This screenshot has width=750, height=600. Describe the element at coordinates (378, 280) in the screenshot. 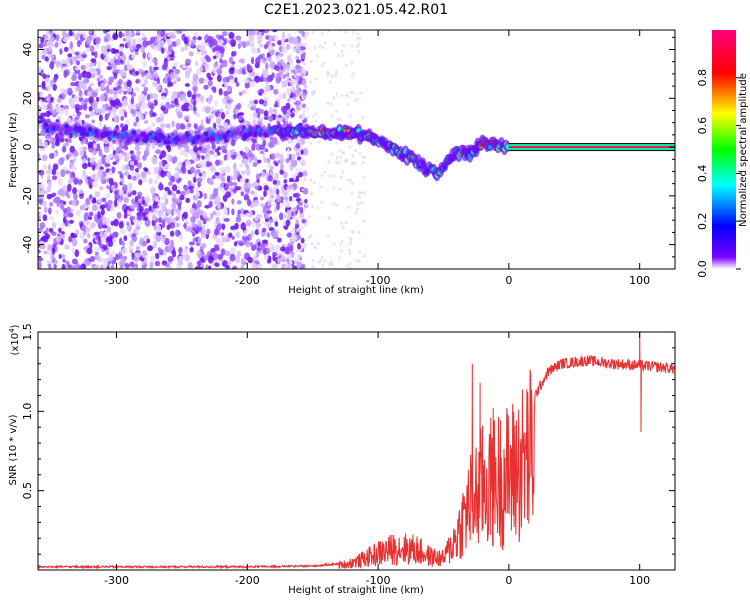

I see `x-tick-label: -100` at that location.